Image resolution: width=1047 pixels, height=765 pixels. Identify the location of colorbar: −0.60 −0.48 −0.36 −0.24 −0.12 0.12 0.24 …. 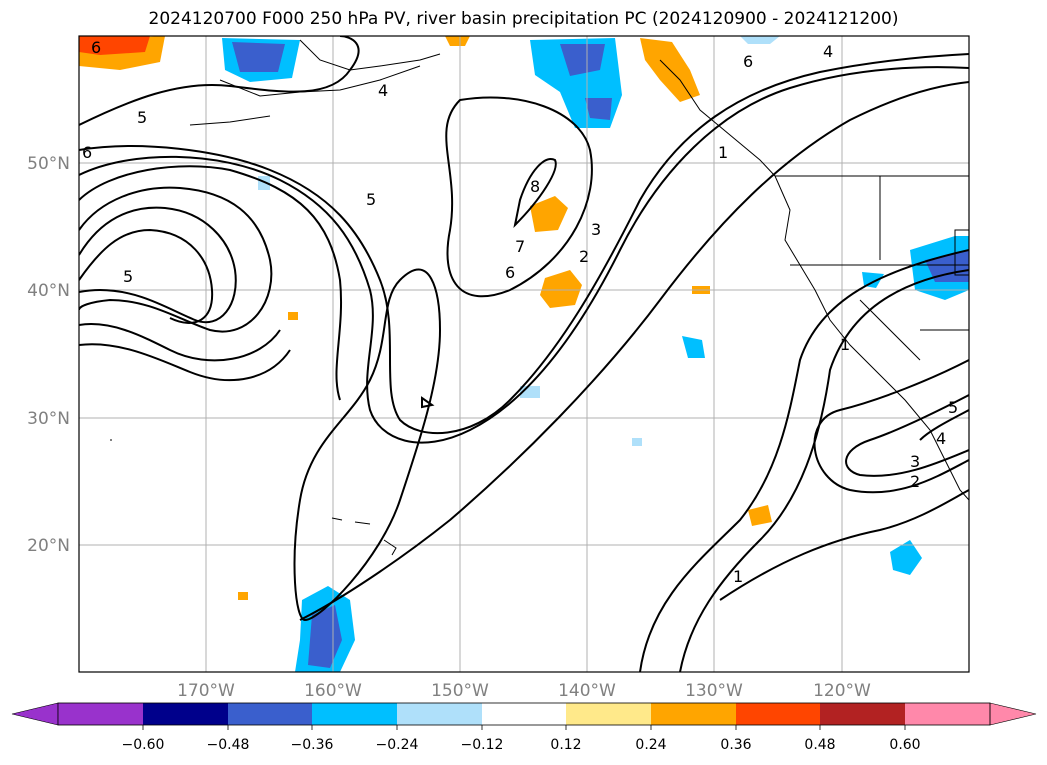
(524, 727).